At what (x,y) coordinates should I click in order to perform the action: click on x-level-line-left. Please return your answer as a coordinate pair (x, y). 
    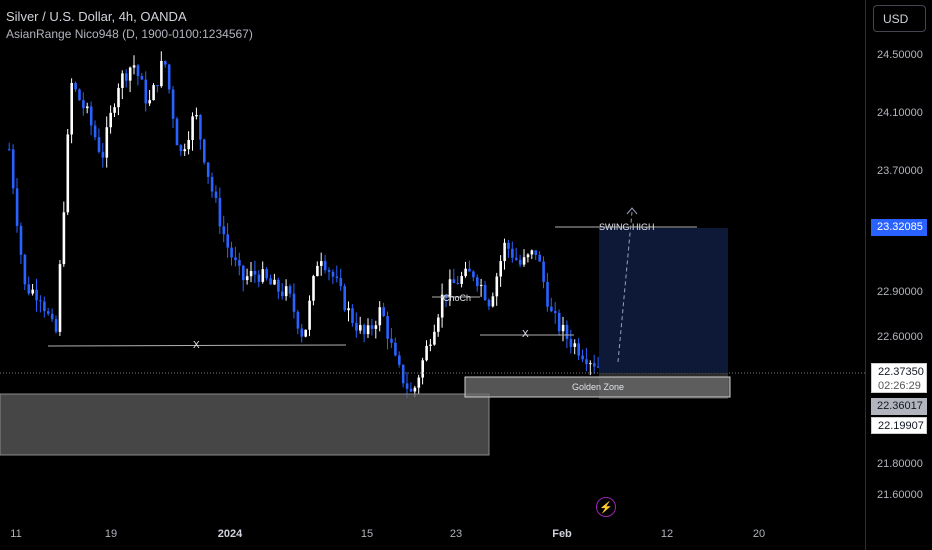
    Looking at the image, I should click on (197, 345).